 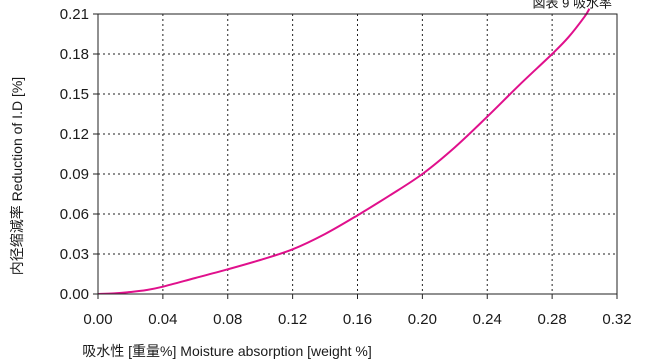 I want to click on x-tick-label: 0.24, so click(x=487, y=319).